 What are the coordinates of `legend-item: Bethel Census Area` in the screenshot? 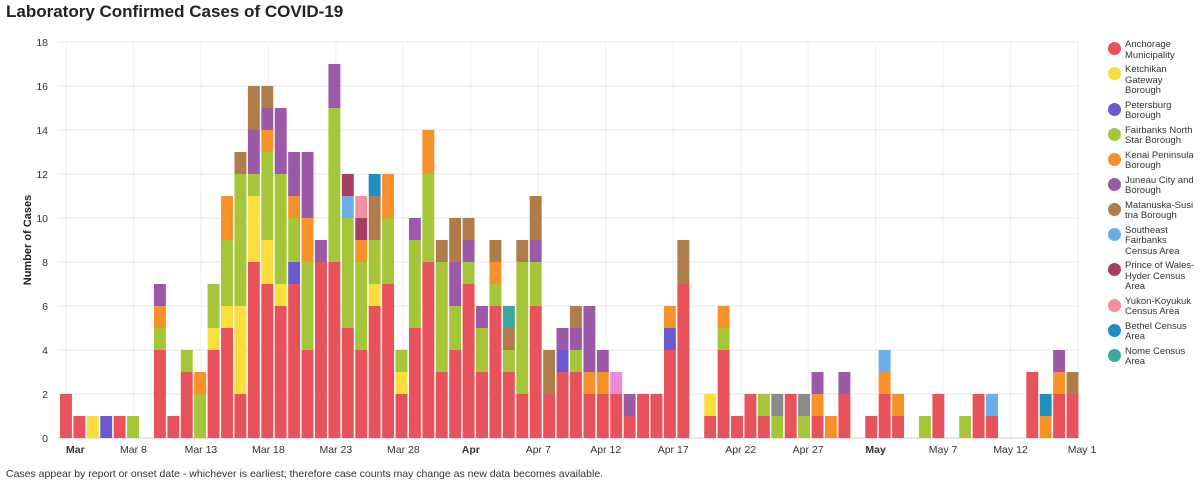 It's located at (1153, 332).